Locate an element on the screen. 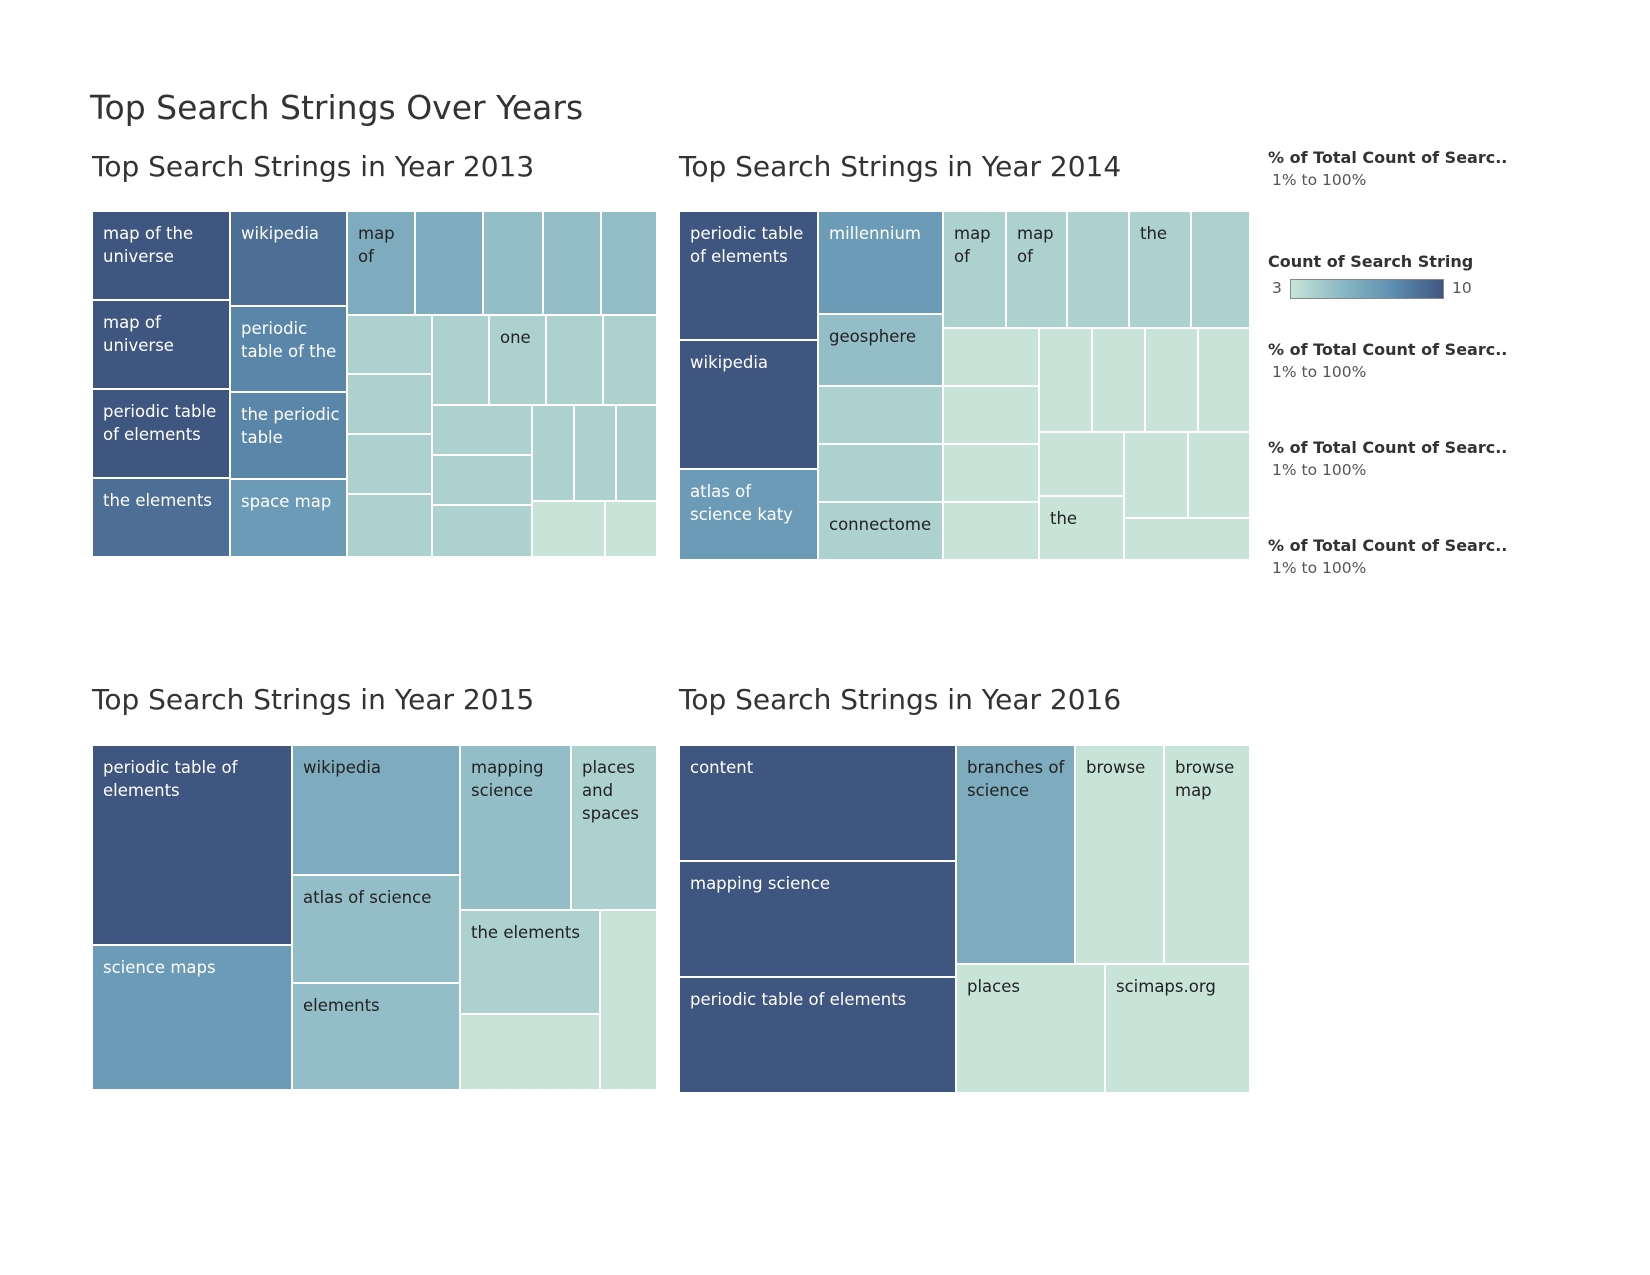 The height and width of the screenshot is (1275, 1650). legend-pct-3: % of Total Count of Searc.. 1% to 100% is located at coordinates (1387, 458).